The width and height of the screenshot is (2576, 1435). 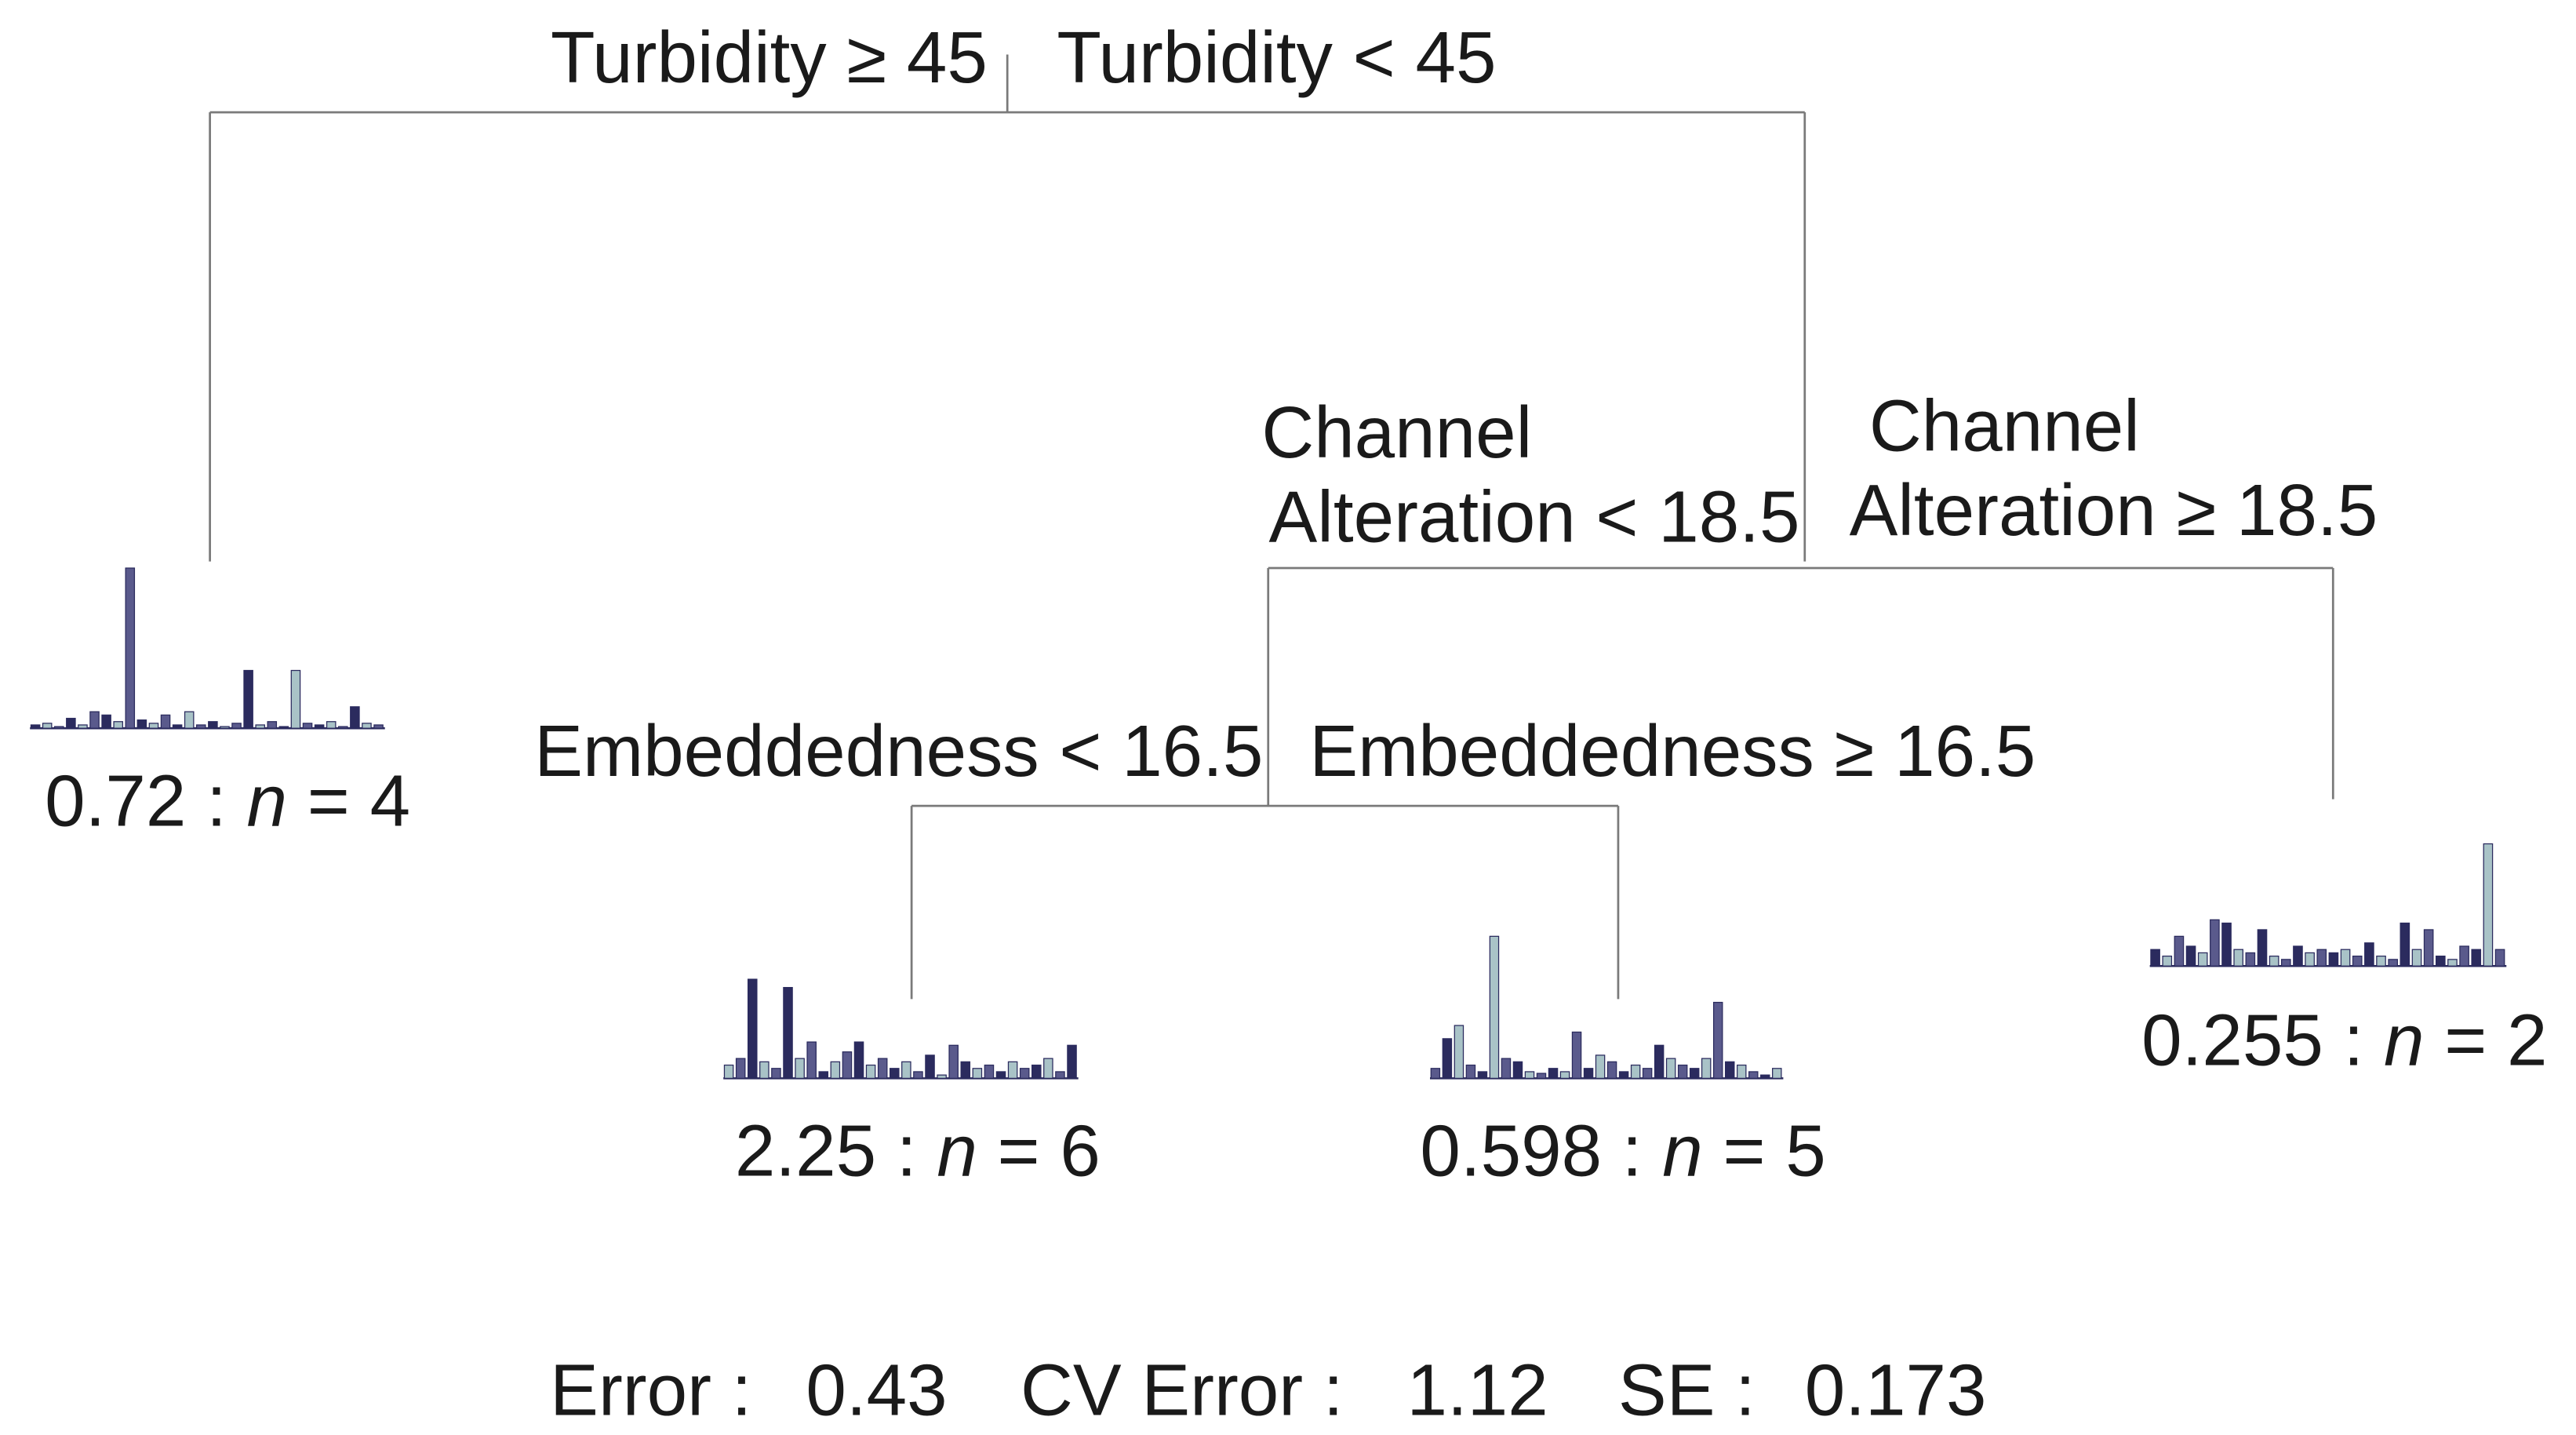 I want to click on leaf: 0.255 : n = 2, so click(x=2344, y=962).